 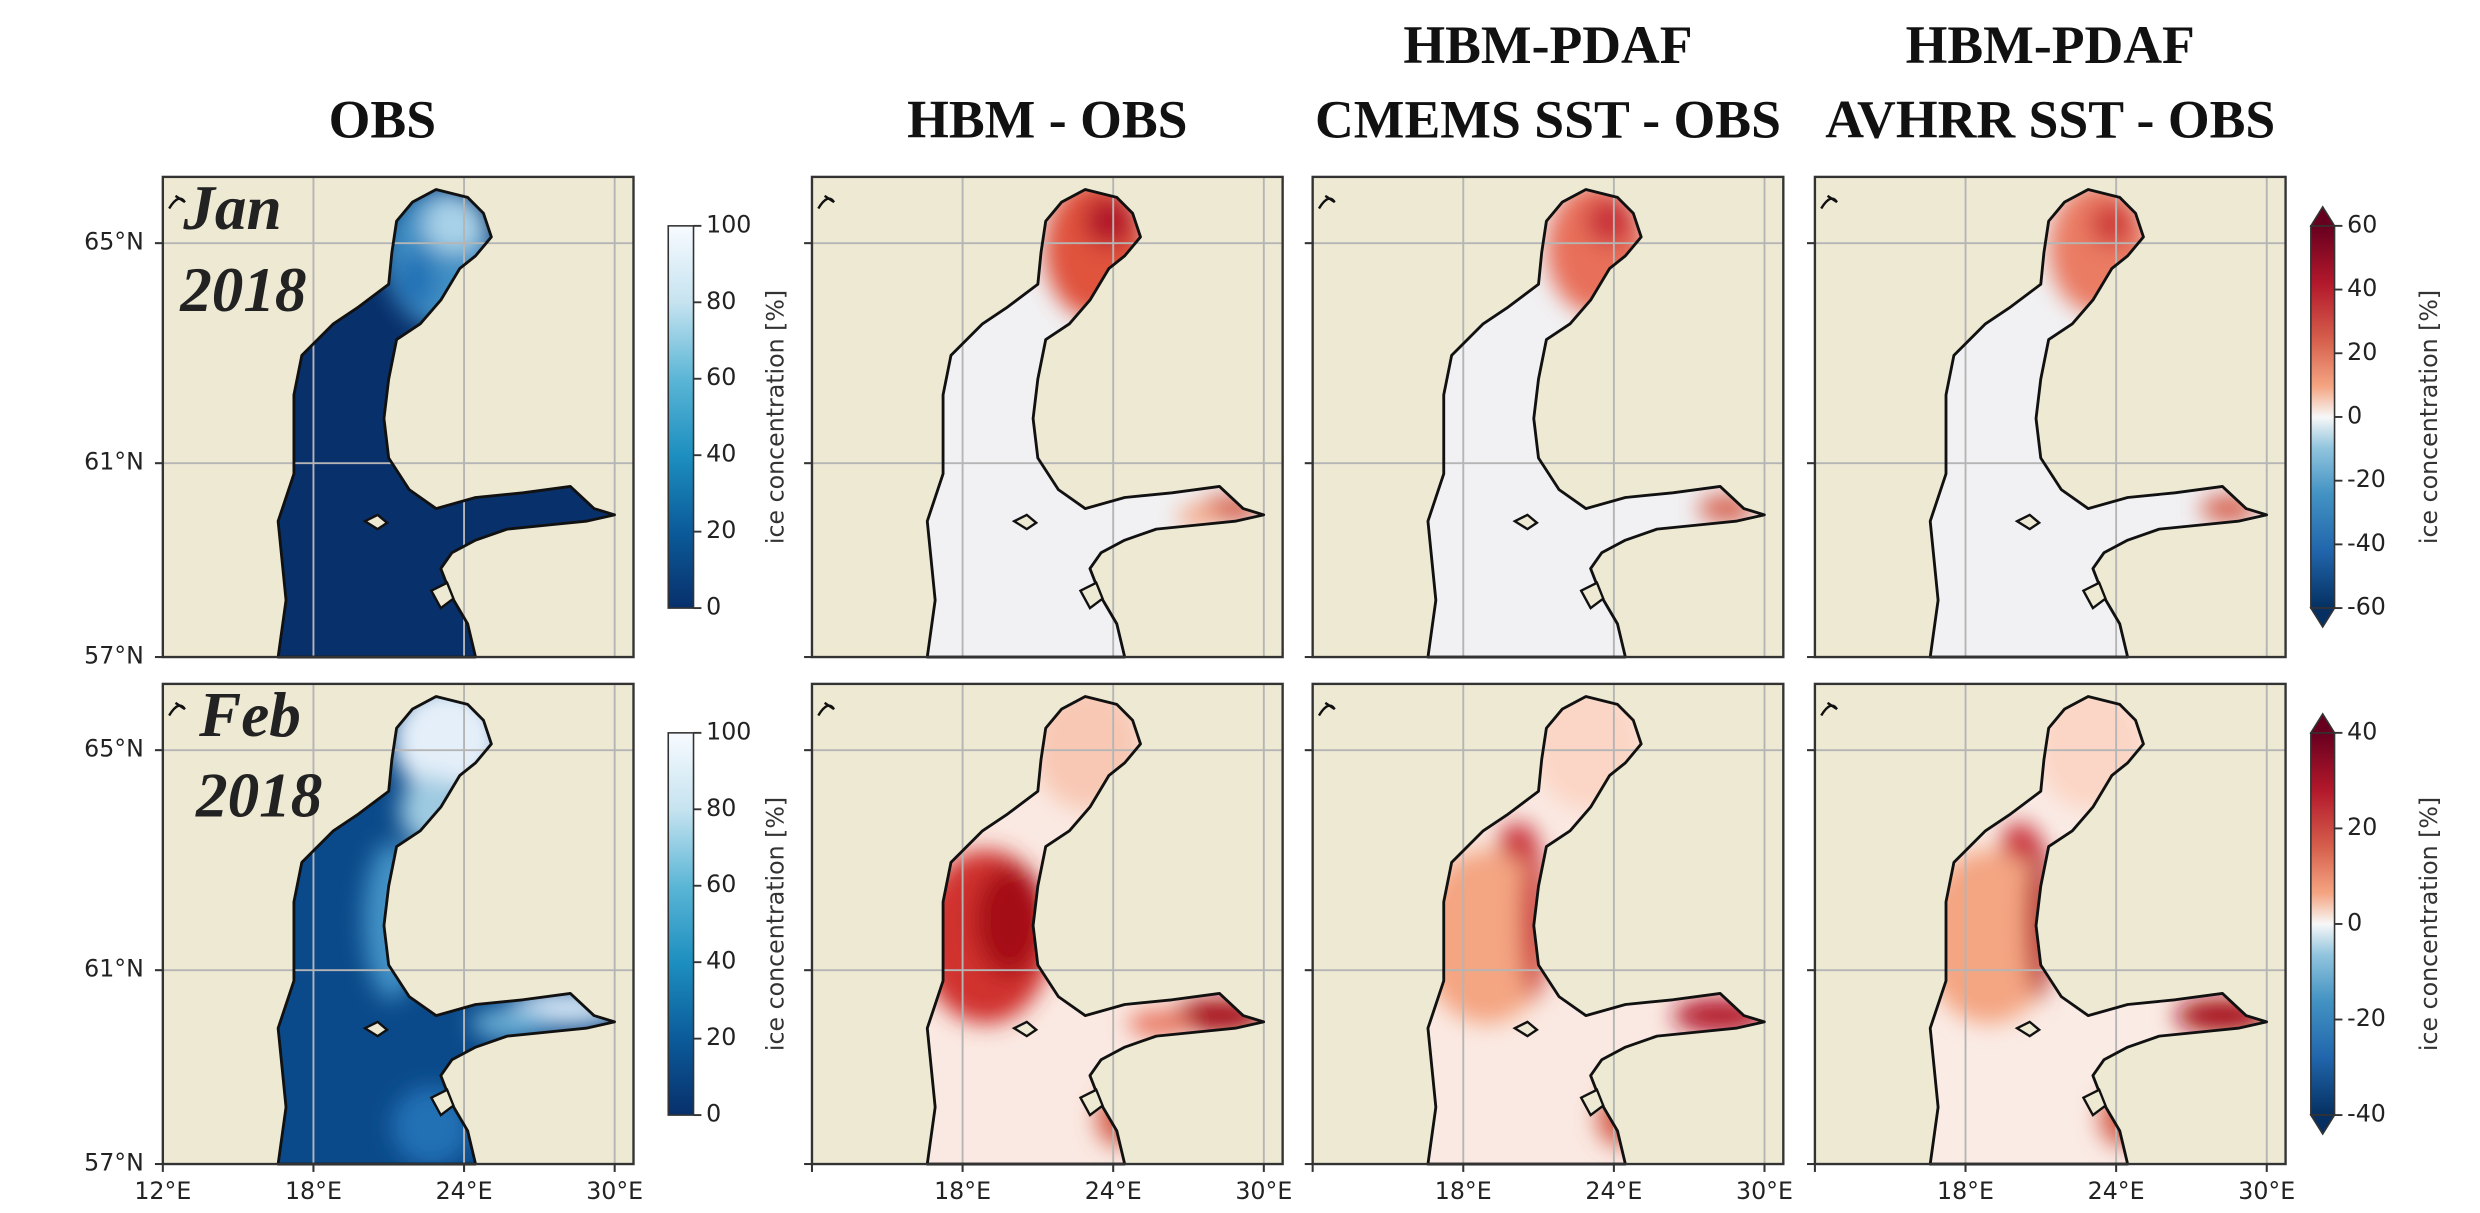 I want to click on colorbar-tick-label: -40, so click(x=2366, y=1114).